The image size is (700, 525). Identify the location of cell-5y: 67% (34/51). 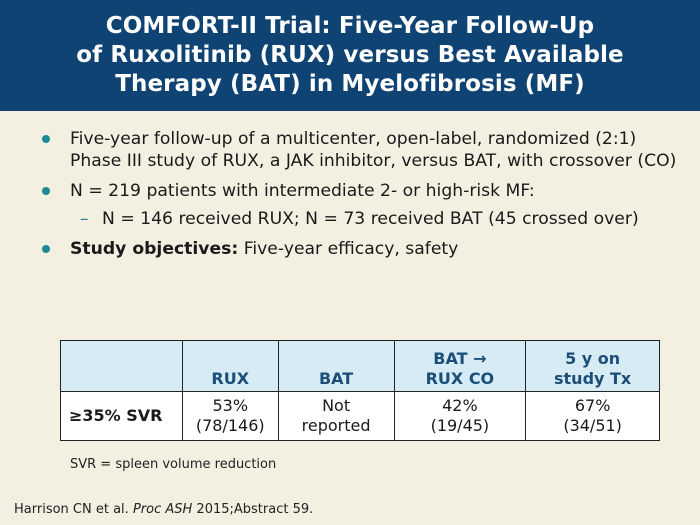
(592, 416).